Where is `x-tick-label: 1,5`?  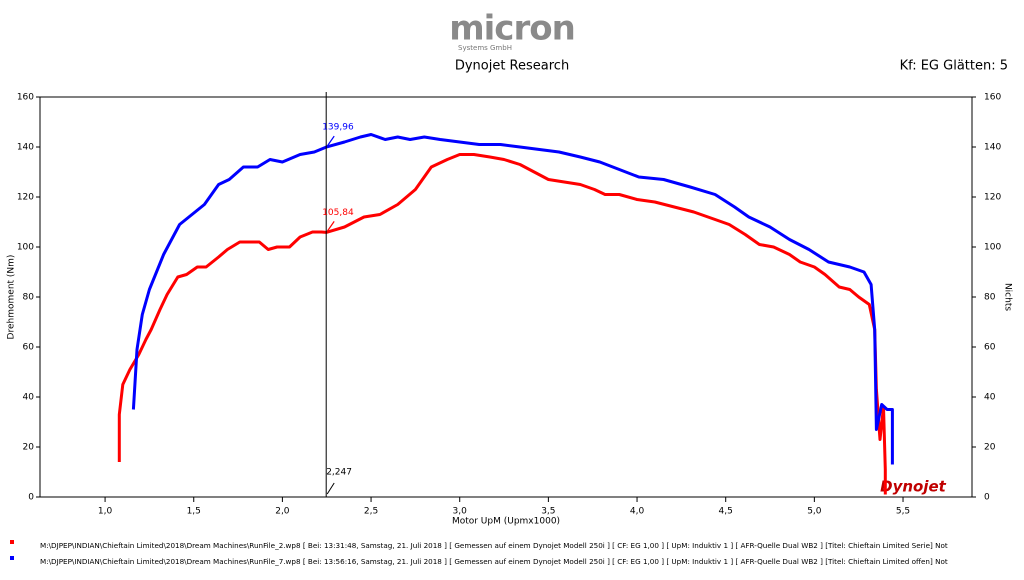
x-tick-label: 1,5 is located at coordinates (194, 512).